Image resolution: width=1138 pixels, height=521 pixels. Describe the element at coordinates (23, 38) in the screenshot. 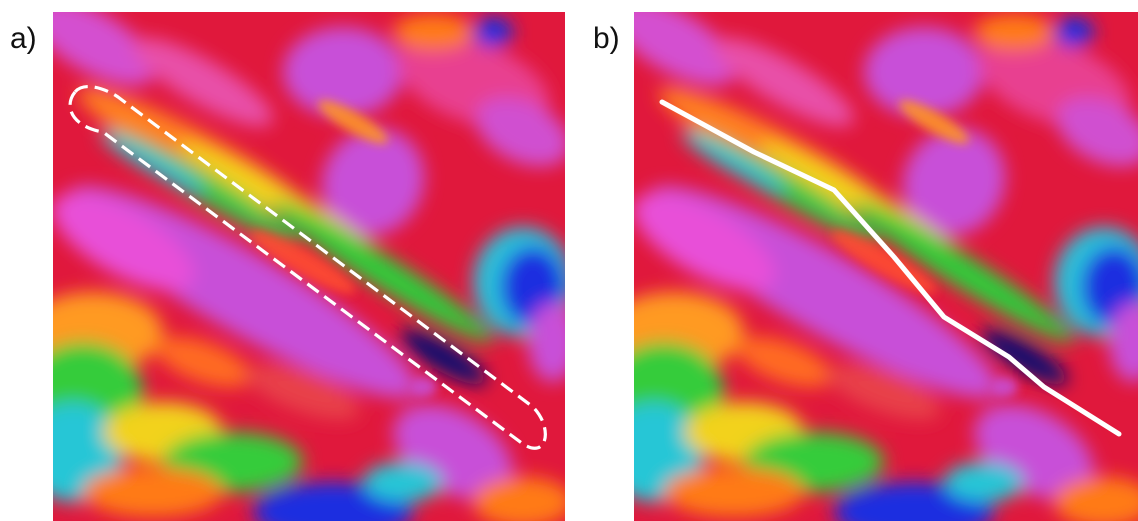

I see `panel-label-a: a)` at that location.